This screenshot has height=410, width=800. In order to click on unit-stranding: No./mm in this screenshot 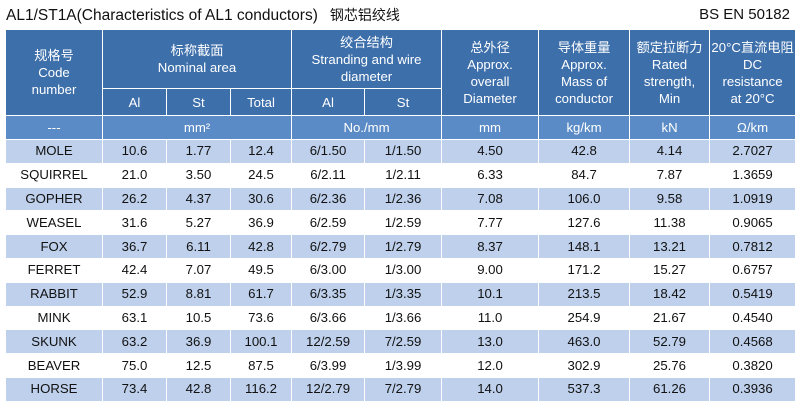, I will do `click(367, 127)`.